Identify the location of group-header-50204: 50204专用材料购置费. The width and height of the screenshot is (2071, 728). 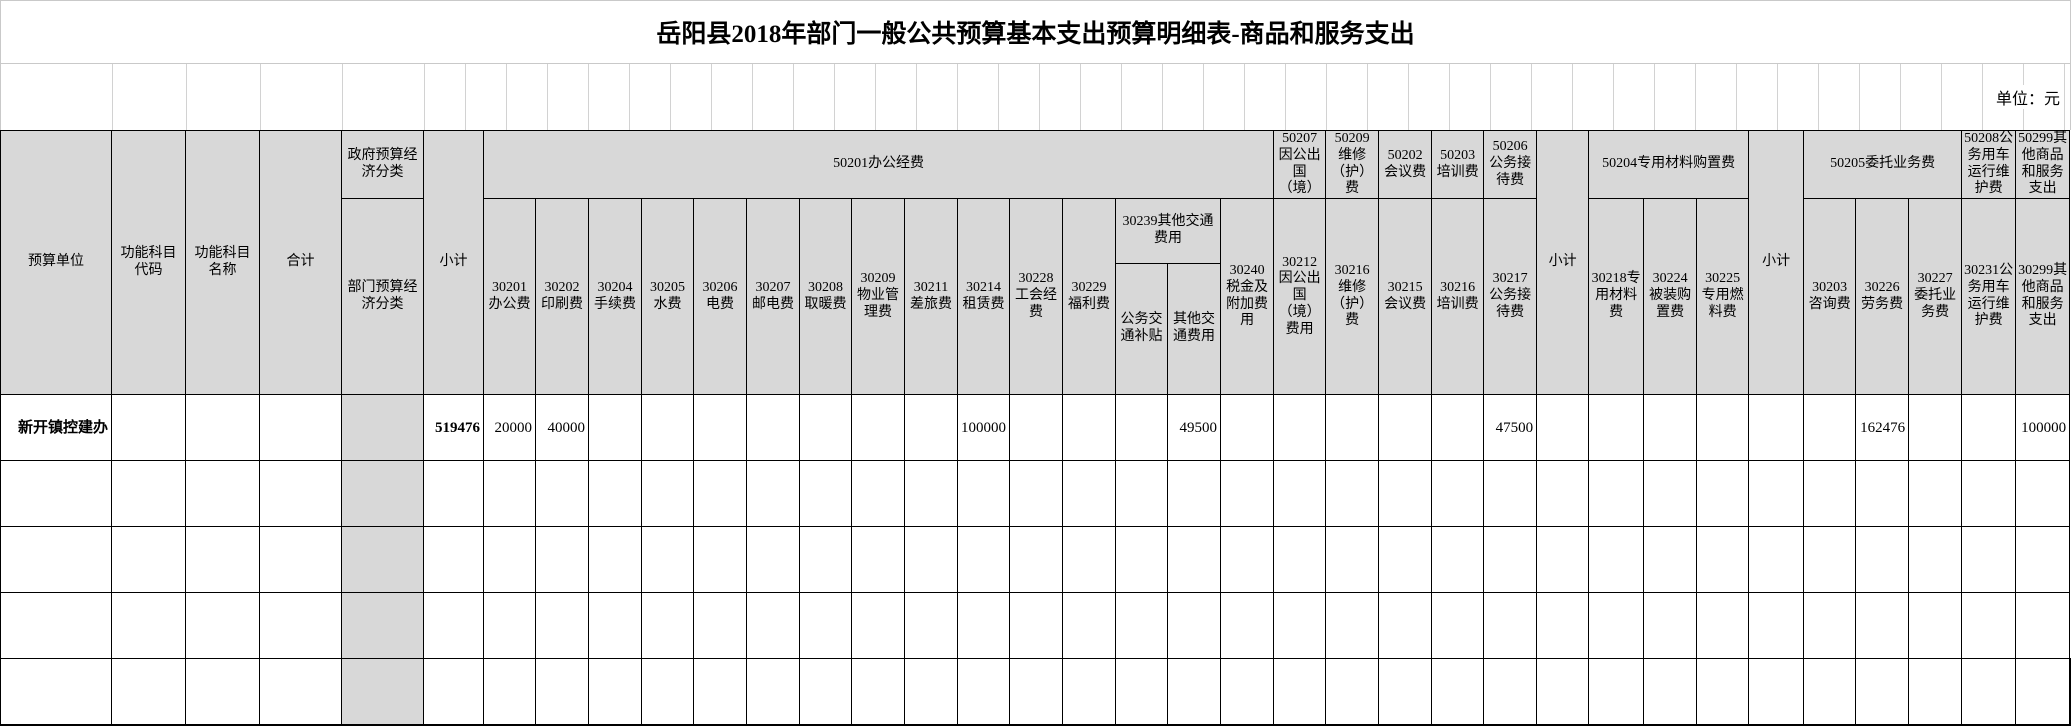
(1669, 164).